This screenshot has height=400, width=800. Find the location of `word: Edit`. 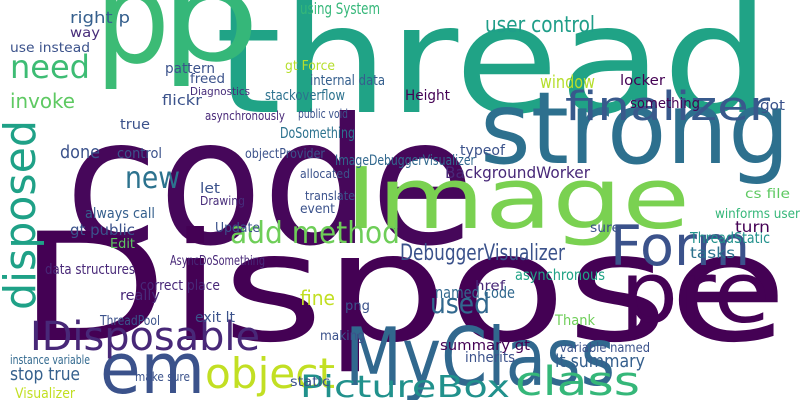

word: Edit is located at coordinates (122, 244).